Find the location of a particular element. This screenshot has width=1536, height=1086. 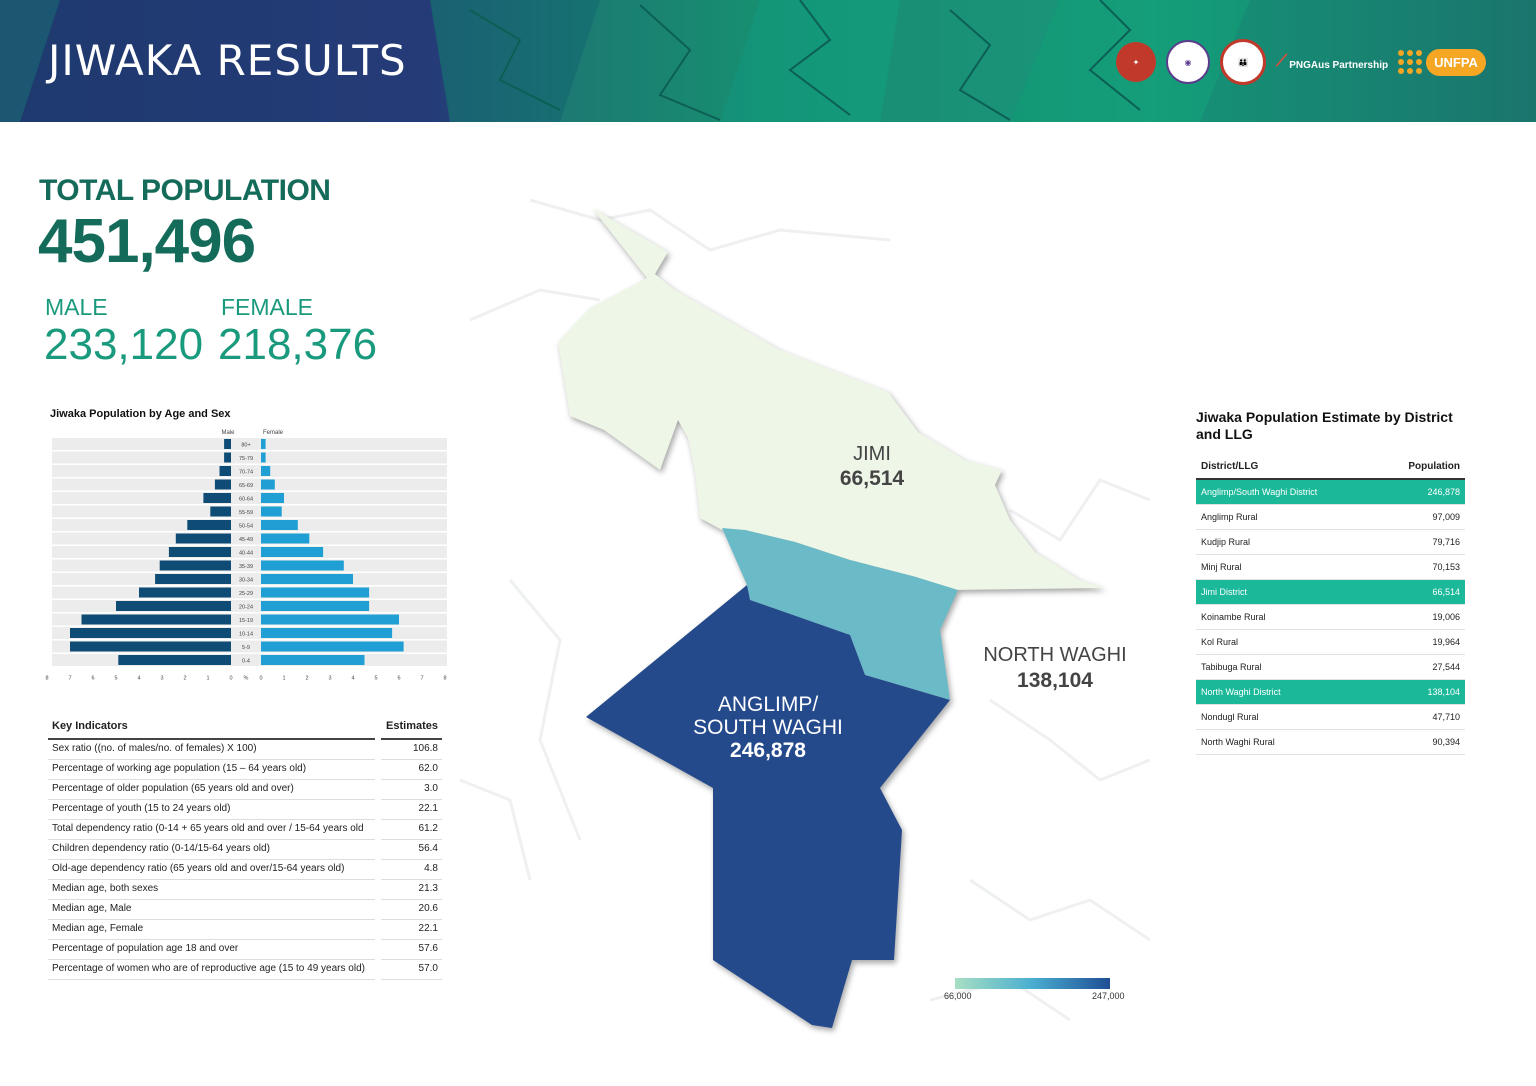

district-llg-population: 47,710 is located at coordinates (1420, 717).